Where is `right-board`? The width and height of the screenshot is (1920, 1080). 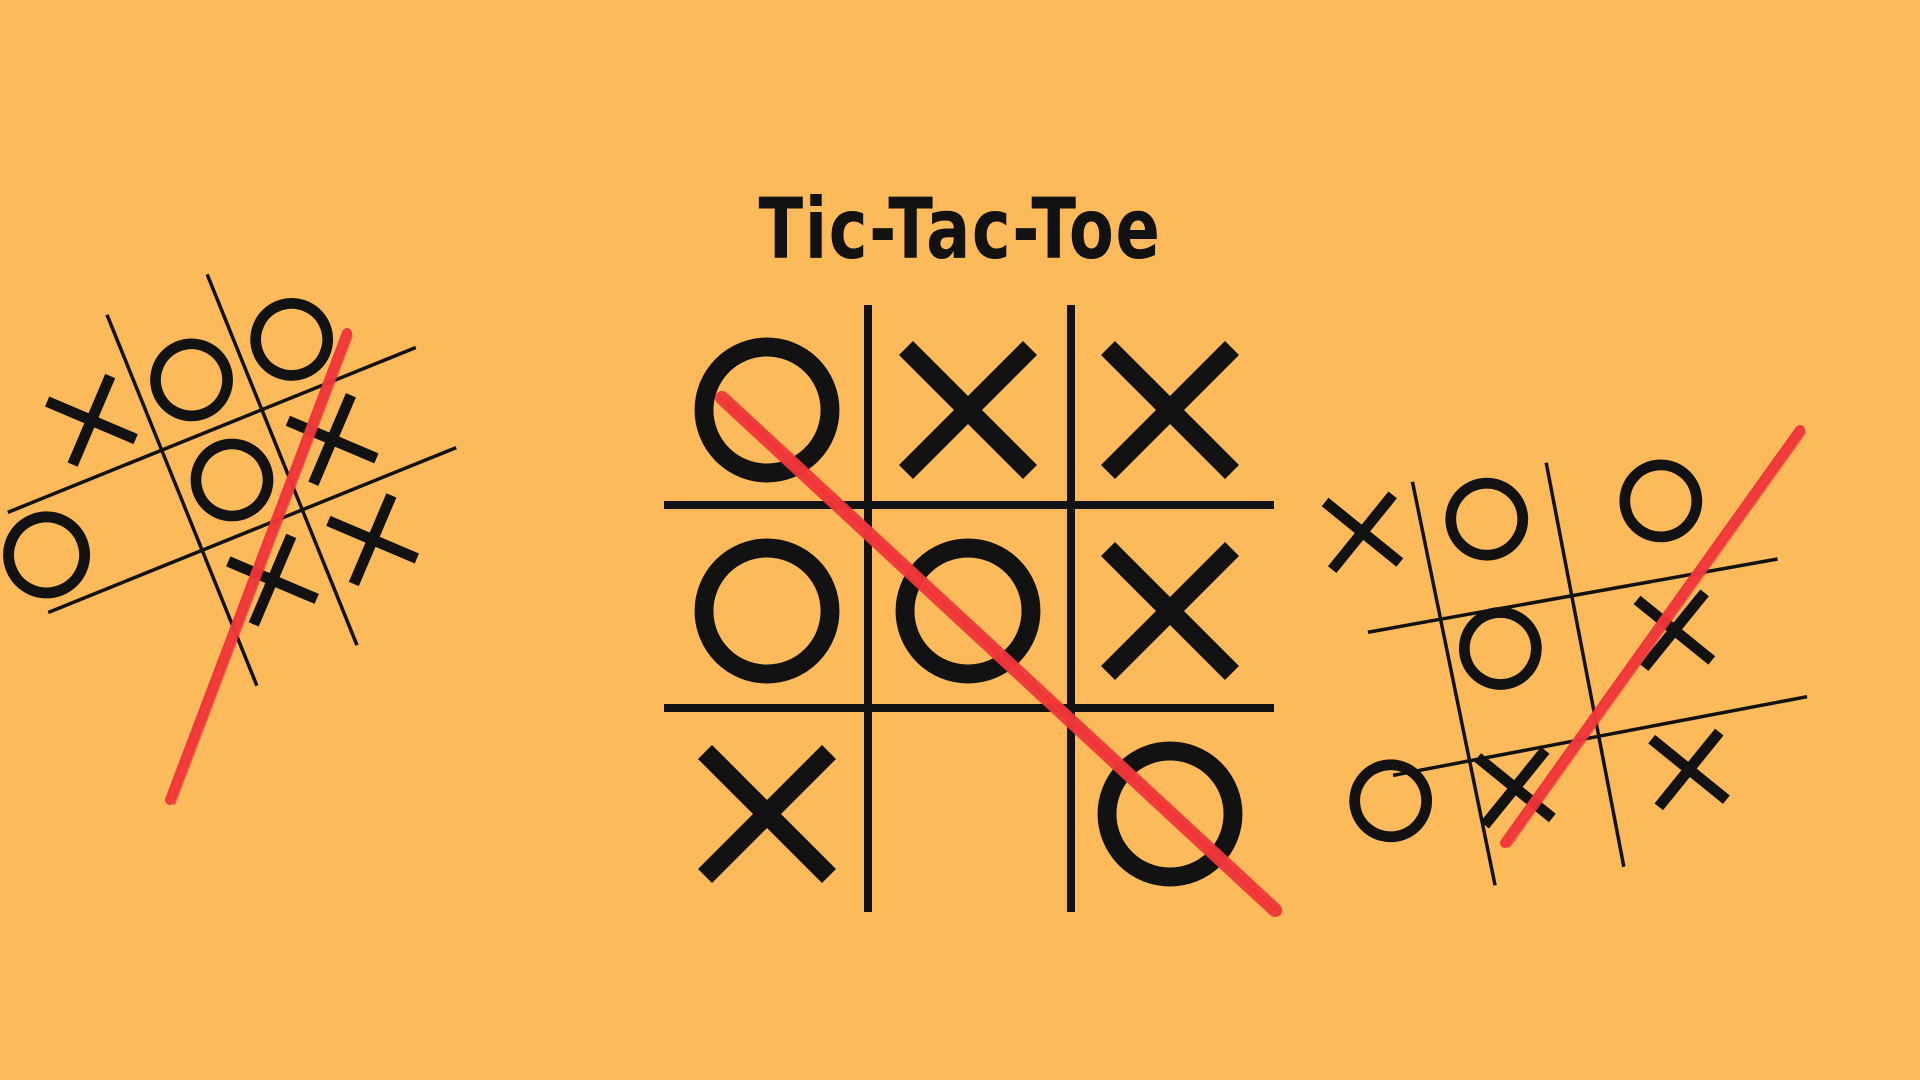 right-board is located at coordinates (1555, 655).